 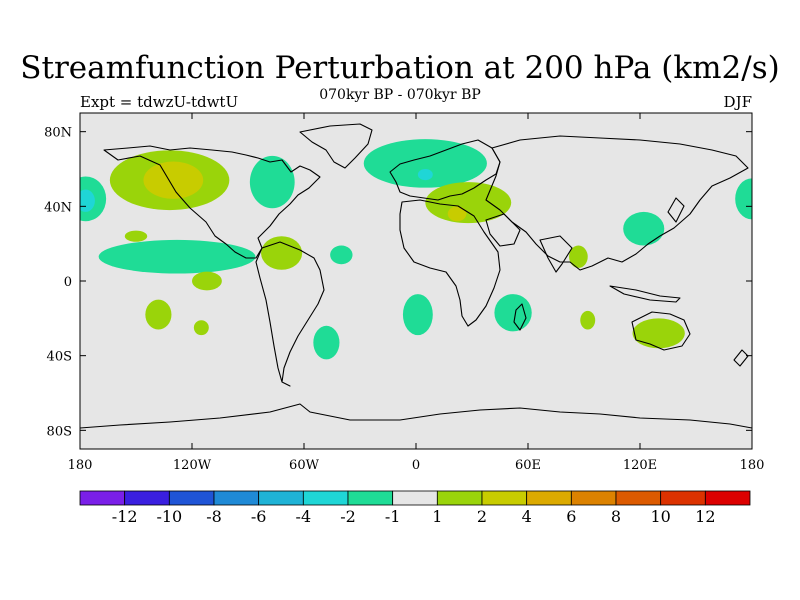 I want to click on coast-australia, so click(x=661, y=331).